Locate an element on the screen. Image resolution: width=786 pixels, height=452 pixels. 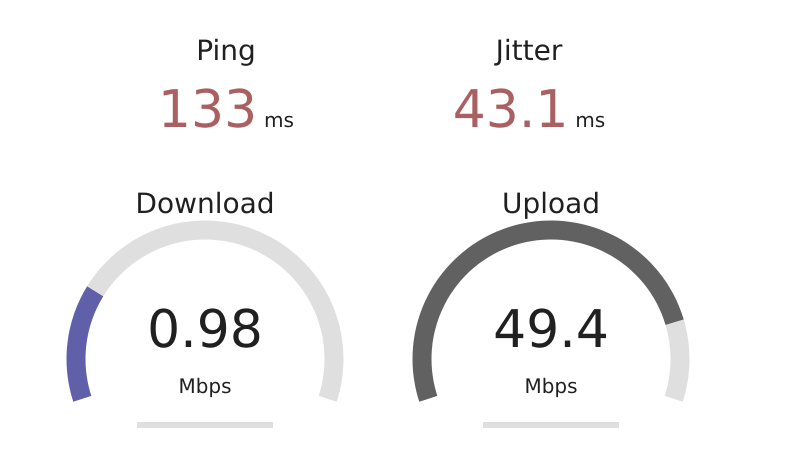
text: Ping is located at coordinates (226, 52).